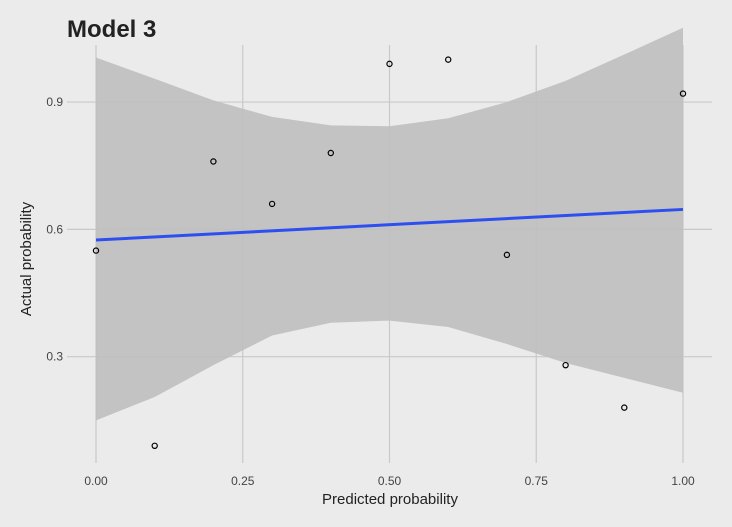  What do you see at coordinates (390, 499) in the screenshot?
I see `x-axis-title: Predicted probability` at bounding box center [390, 499].